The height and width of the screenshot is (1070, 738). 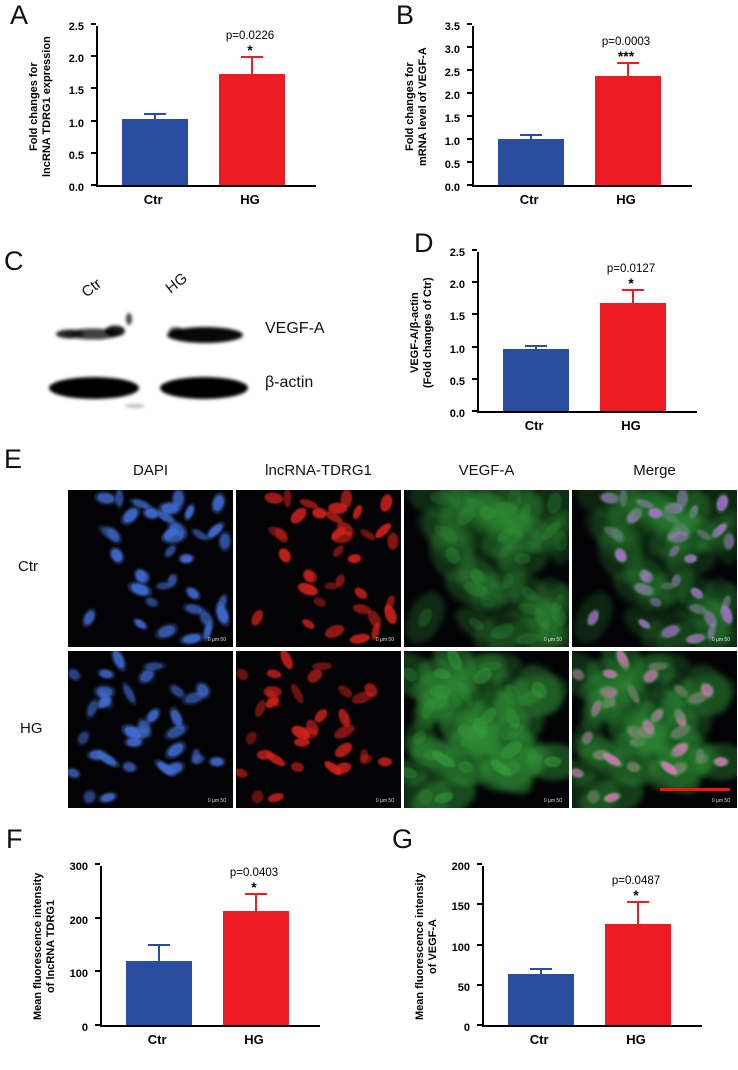 What do you see at coordinates (631, 268) in the screenshot?
I see `p-value-label: p=0.0127` at bounding box center [631, 268].